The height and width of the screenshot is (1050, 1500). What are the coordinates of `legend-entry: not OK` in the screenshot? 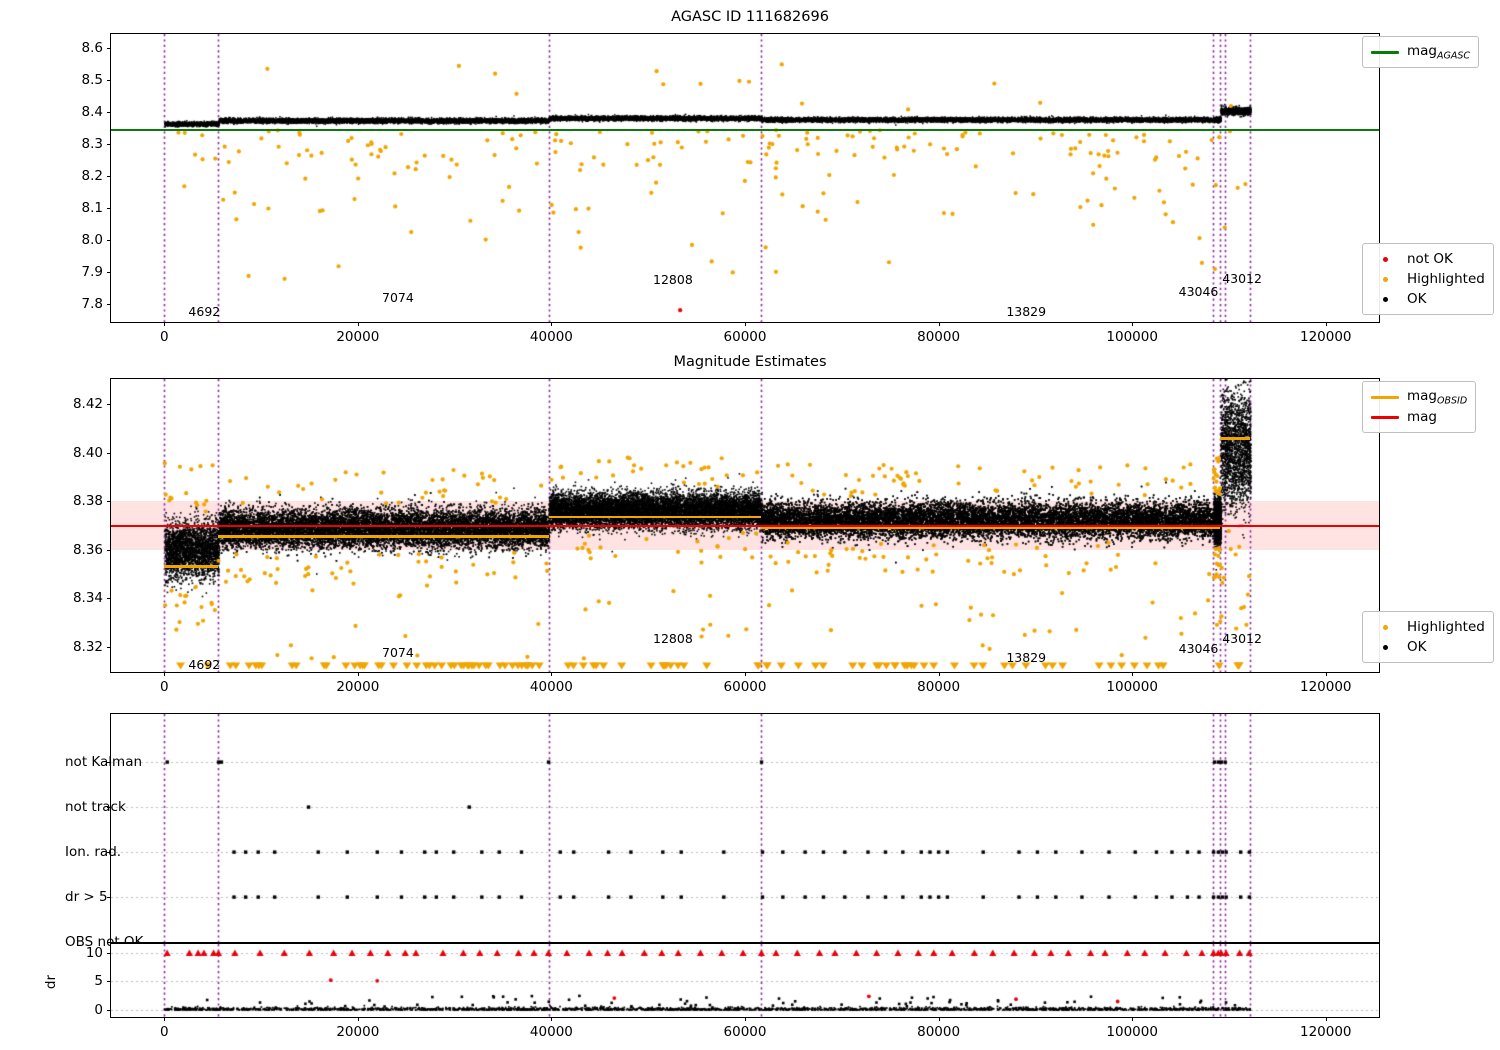 It's located at (1428, 259).